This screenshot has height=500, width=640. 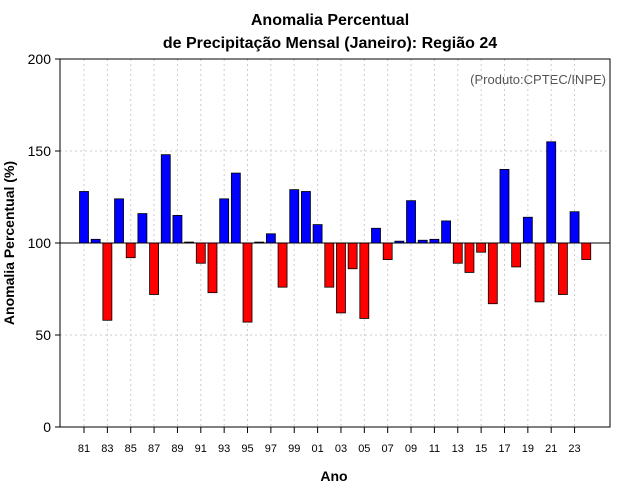 What do you see at coordinates (177, 449) in the screenshot?
I see `x-tick-label: 89` at bounding box center [177, 449].